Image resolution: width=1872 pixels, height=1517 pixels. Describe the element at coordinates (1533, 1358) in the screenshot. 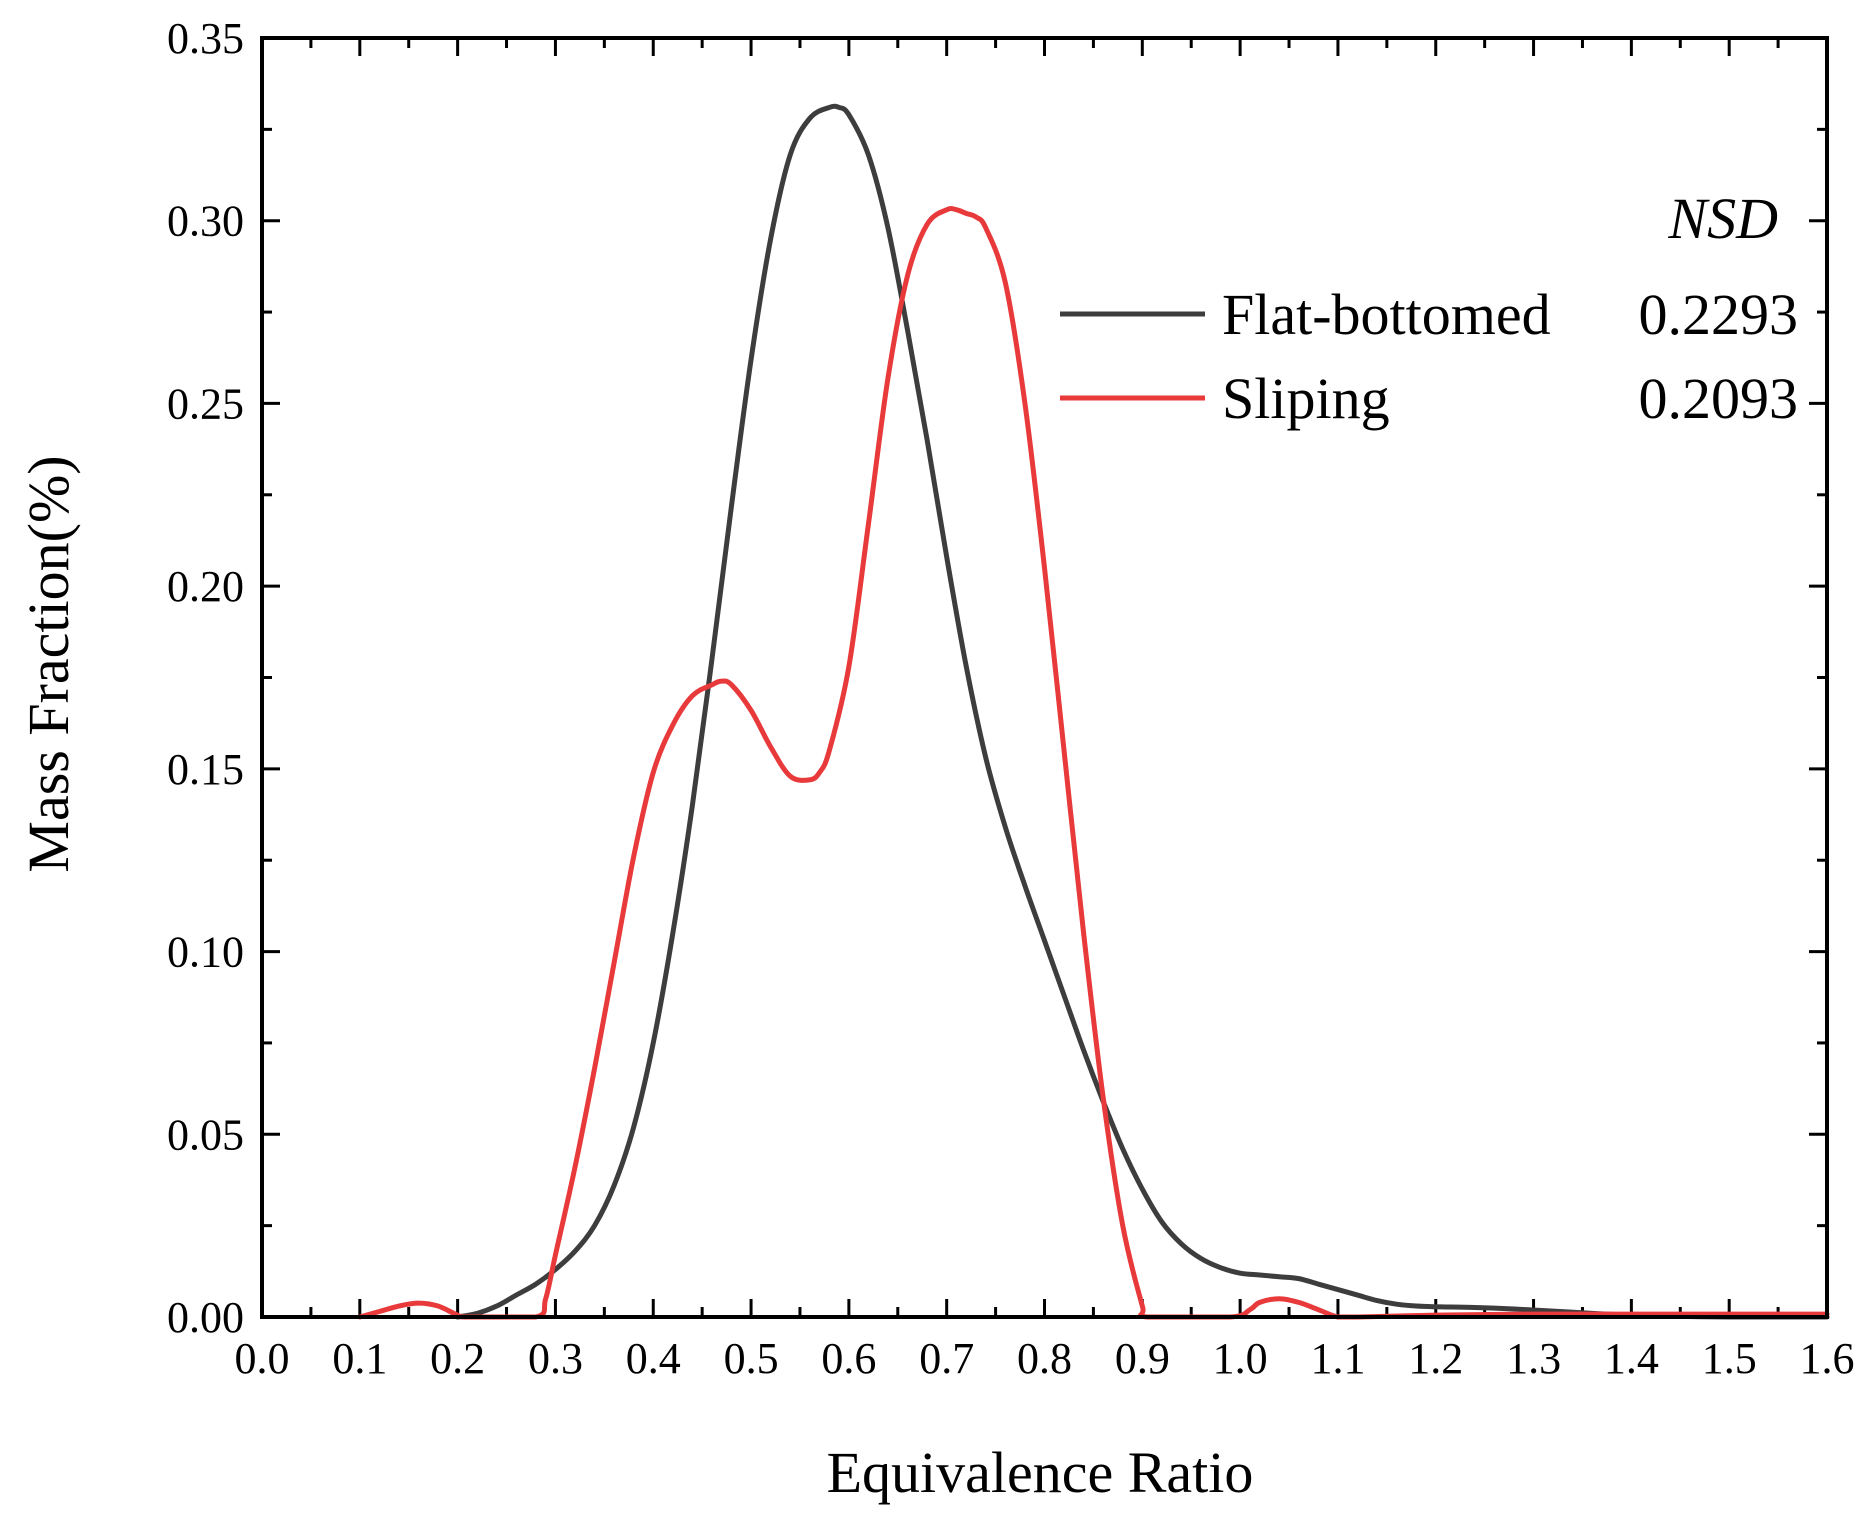

I see `x-tick-label: 1.3` at that location.